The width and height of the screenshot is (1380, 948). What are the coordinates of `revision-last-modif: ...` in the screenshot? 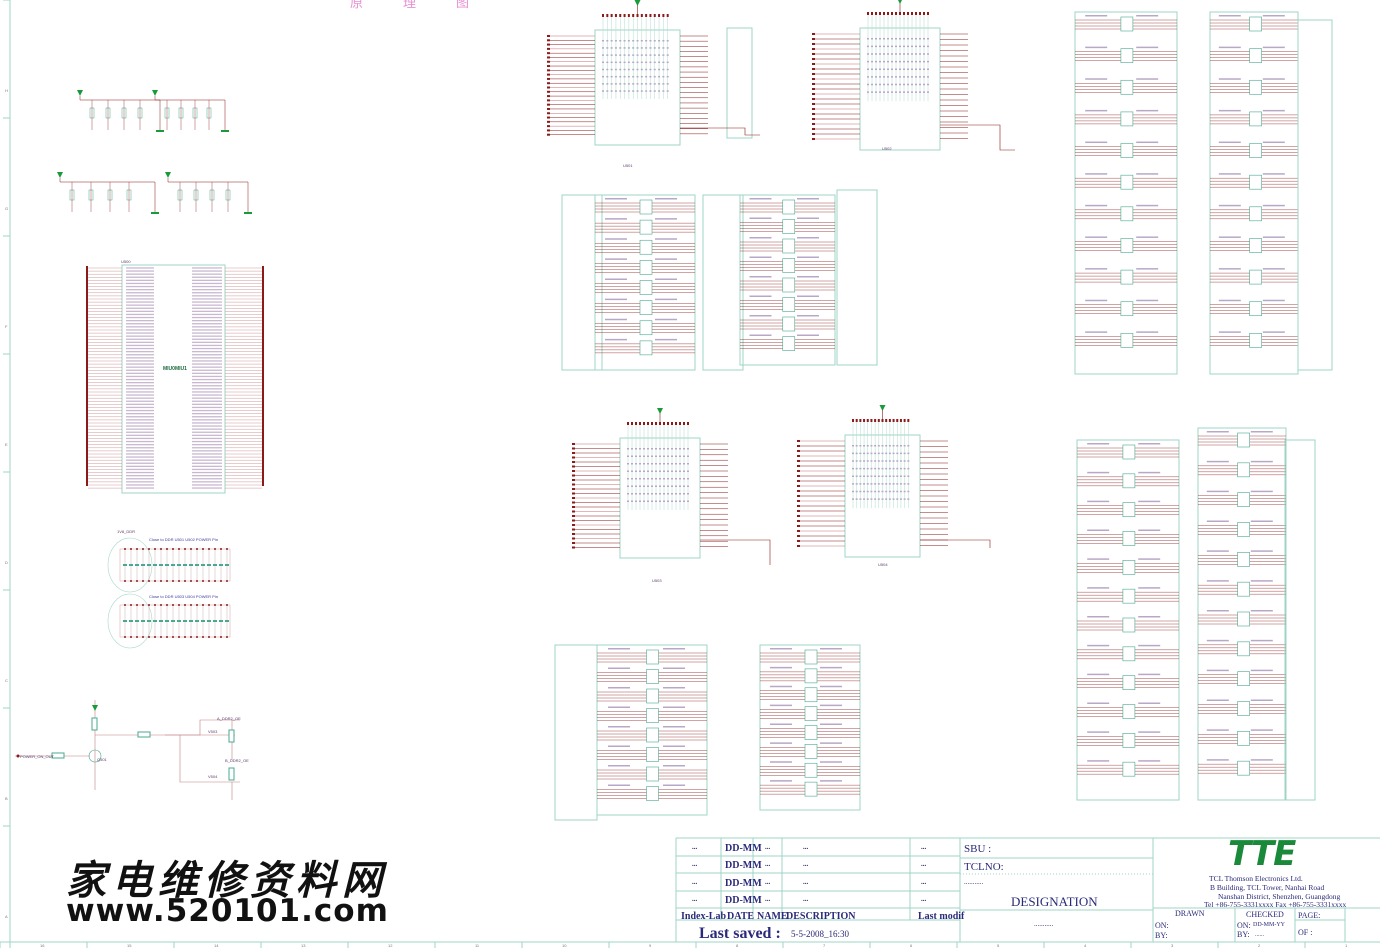 It's located at (924, 864).